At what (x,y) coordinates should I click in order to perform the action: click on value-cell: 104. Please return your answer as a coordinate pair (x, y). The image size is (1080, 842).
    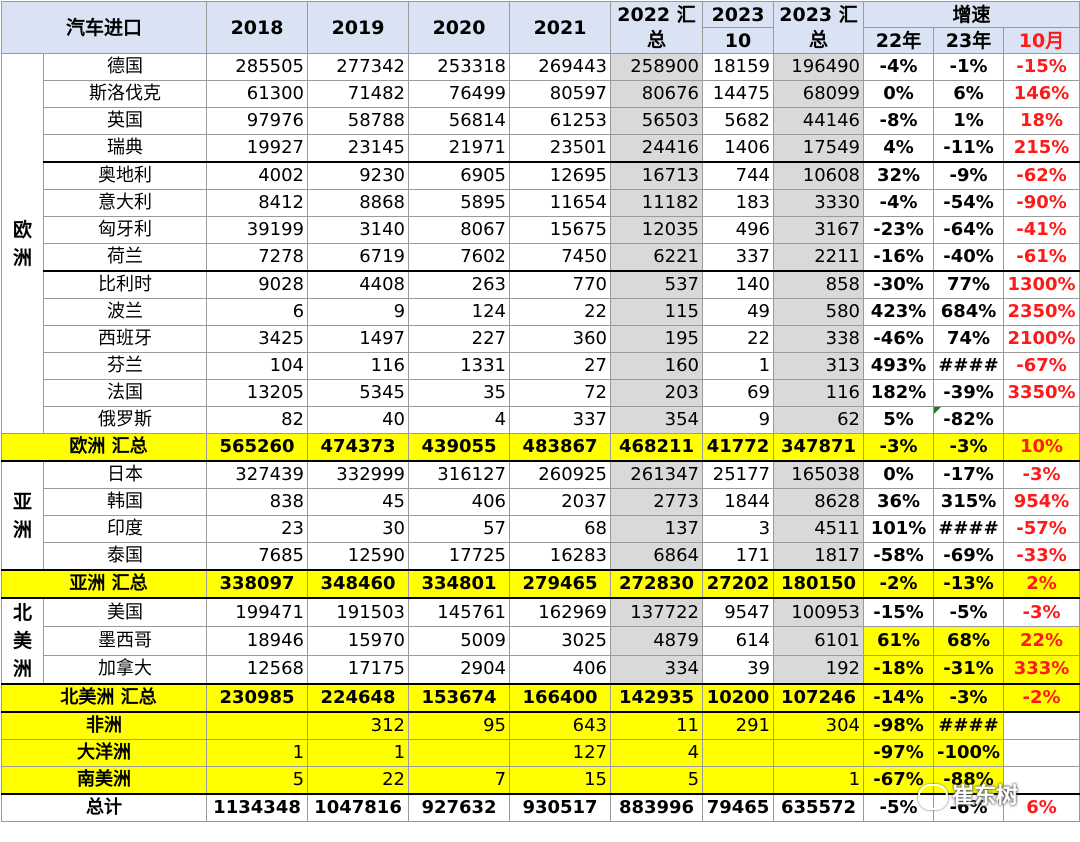
    Looking at the image, I should click on (257, 366).